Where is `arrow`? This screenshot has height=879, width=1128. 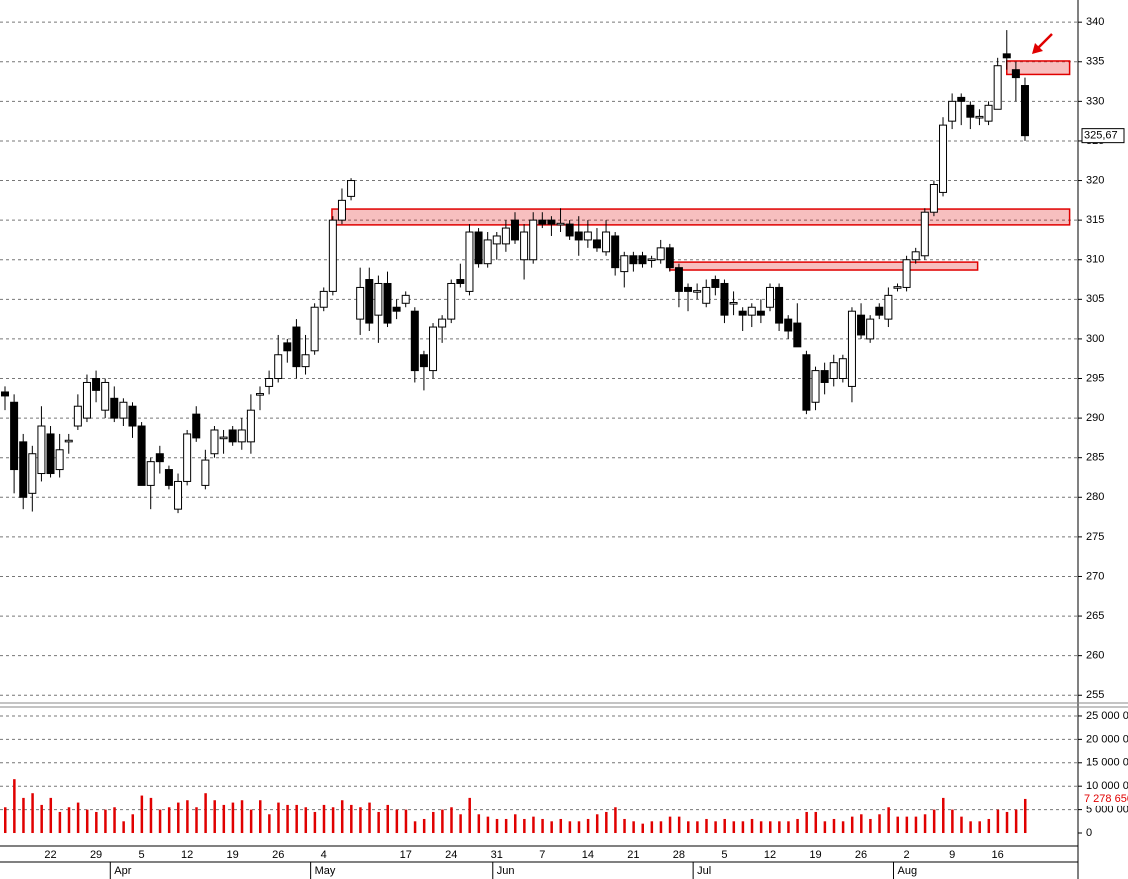
arrow is located at coordinates (1042, 43).